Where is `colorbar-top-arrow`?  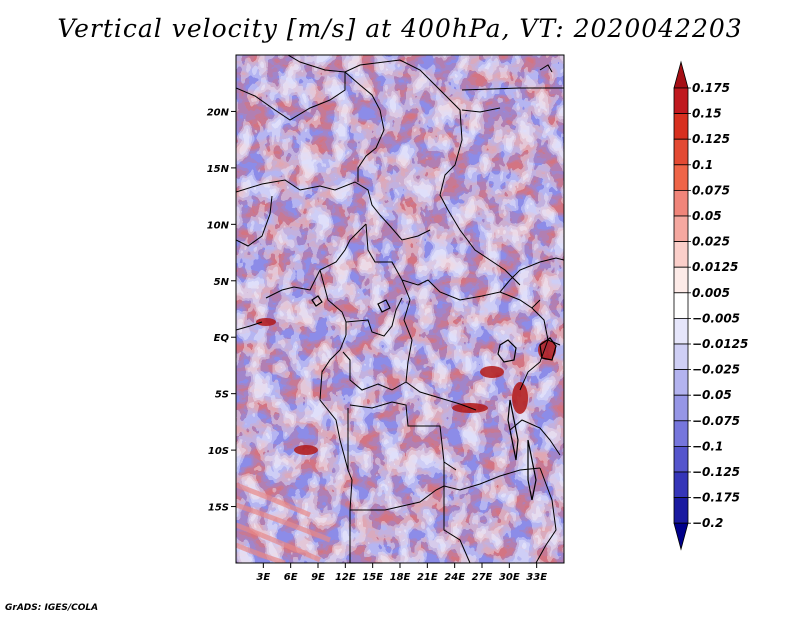 colorbar-top-arrow is located at coordinates (681, 74).